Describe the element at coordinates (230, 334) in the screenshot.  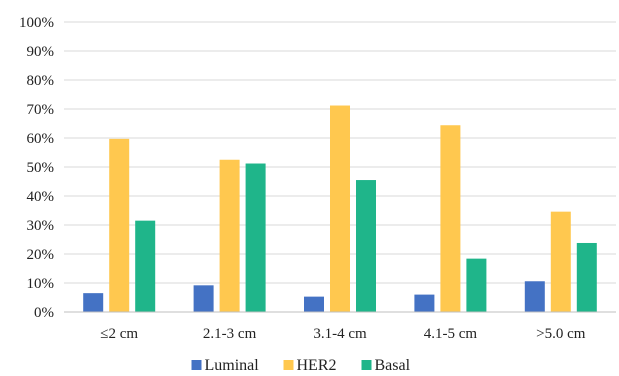
I see `x-tick-label: 2.1-3 cm` at that location.